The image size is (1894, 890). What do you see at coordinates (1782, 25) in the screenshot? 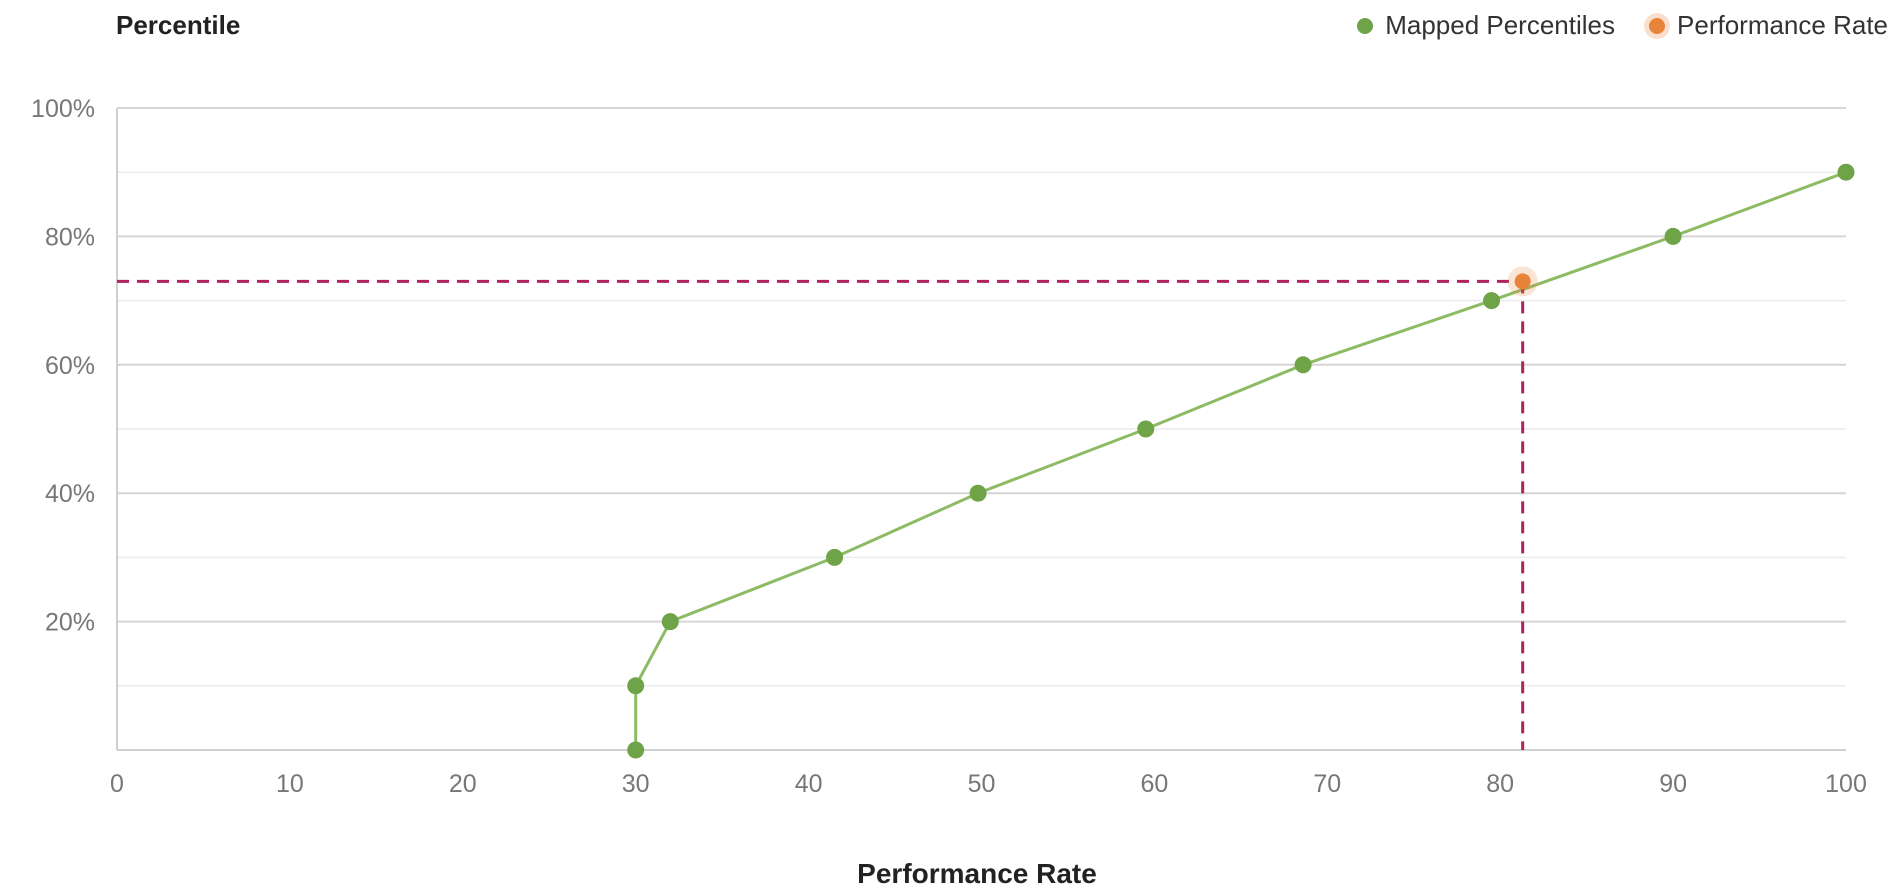
I see `legend-label-performance-rate: Performance Rate` at bounding box center [1782, 25].